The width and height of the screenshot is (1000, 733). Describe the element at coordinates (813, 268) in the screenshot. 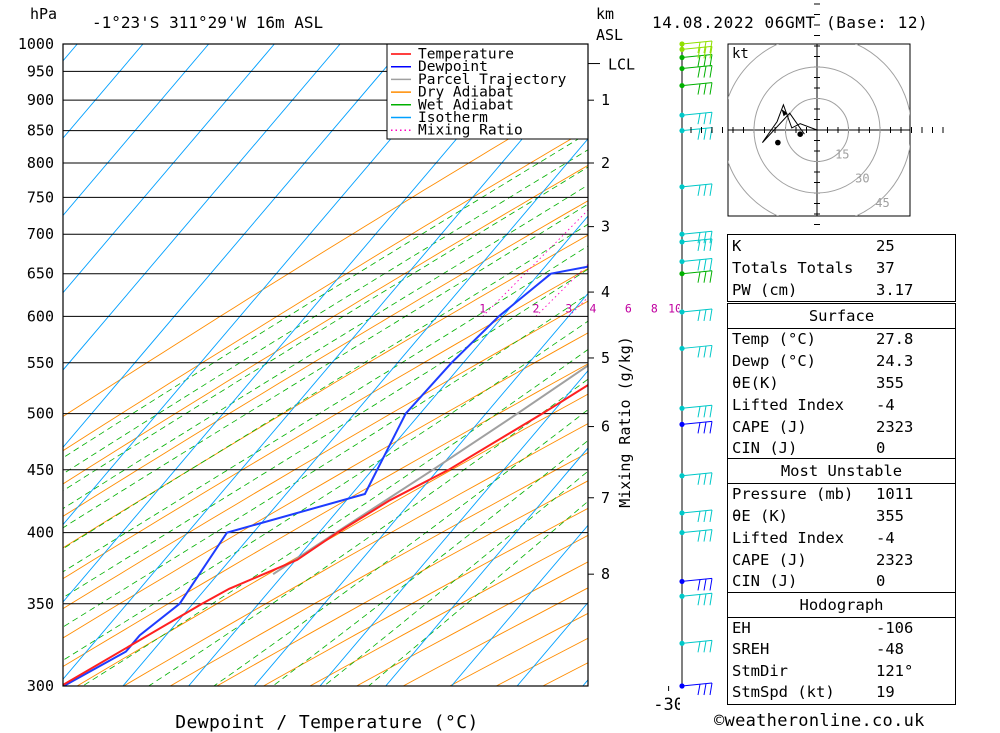

I see `index-row-totals: Totals Totals 37` at that location.